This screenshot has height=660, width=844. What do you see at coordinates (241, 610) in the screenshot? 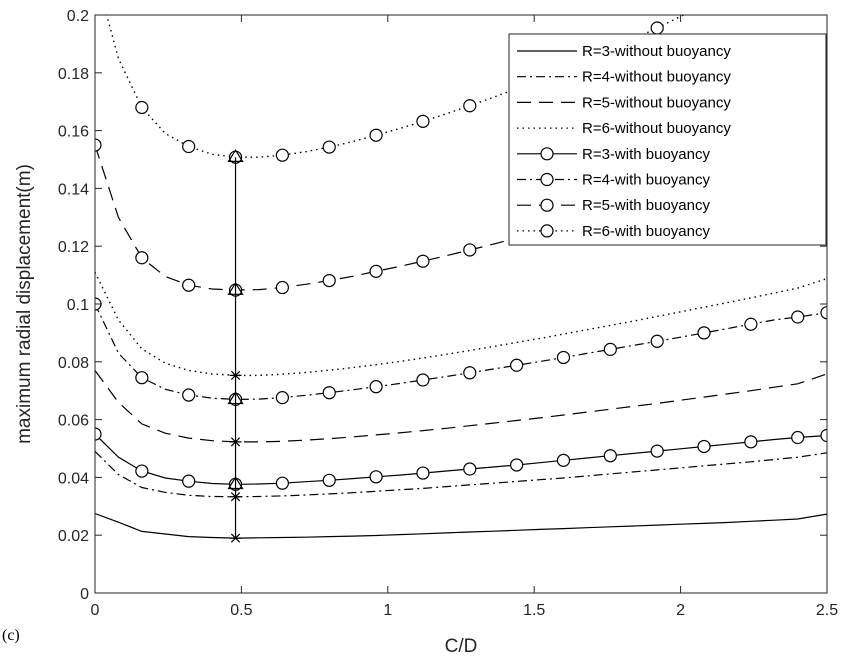
I see `x-tick-label: 0.5` at bounding box center [241, 610].